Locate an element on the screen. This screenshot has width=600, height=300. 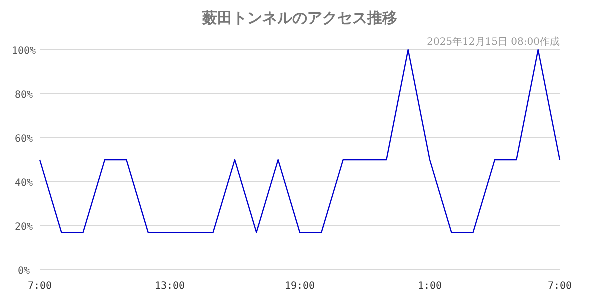
y-tick-label: 80% is located at coordinates (24, 95).